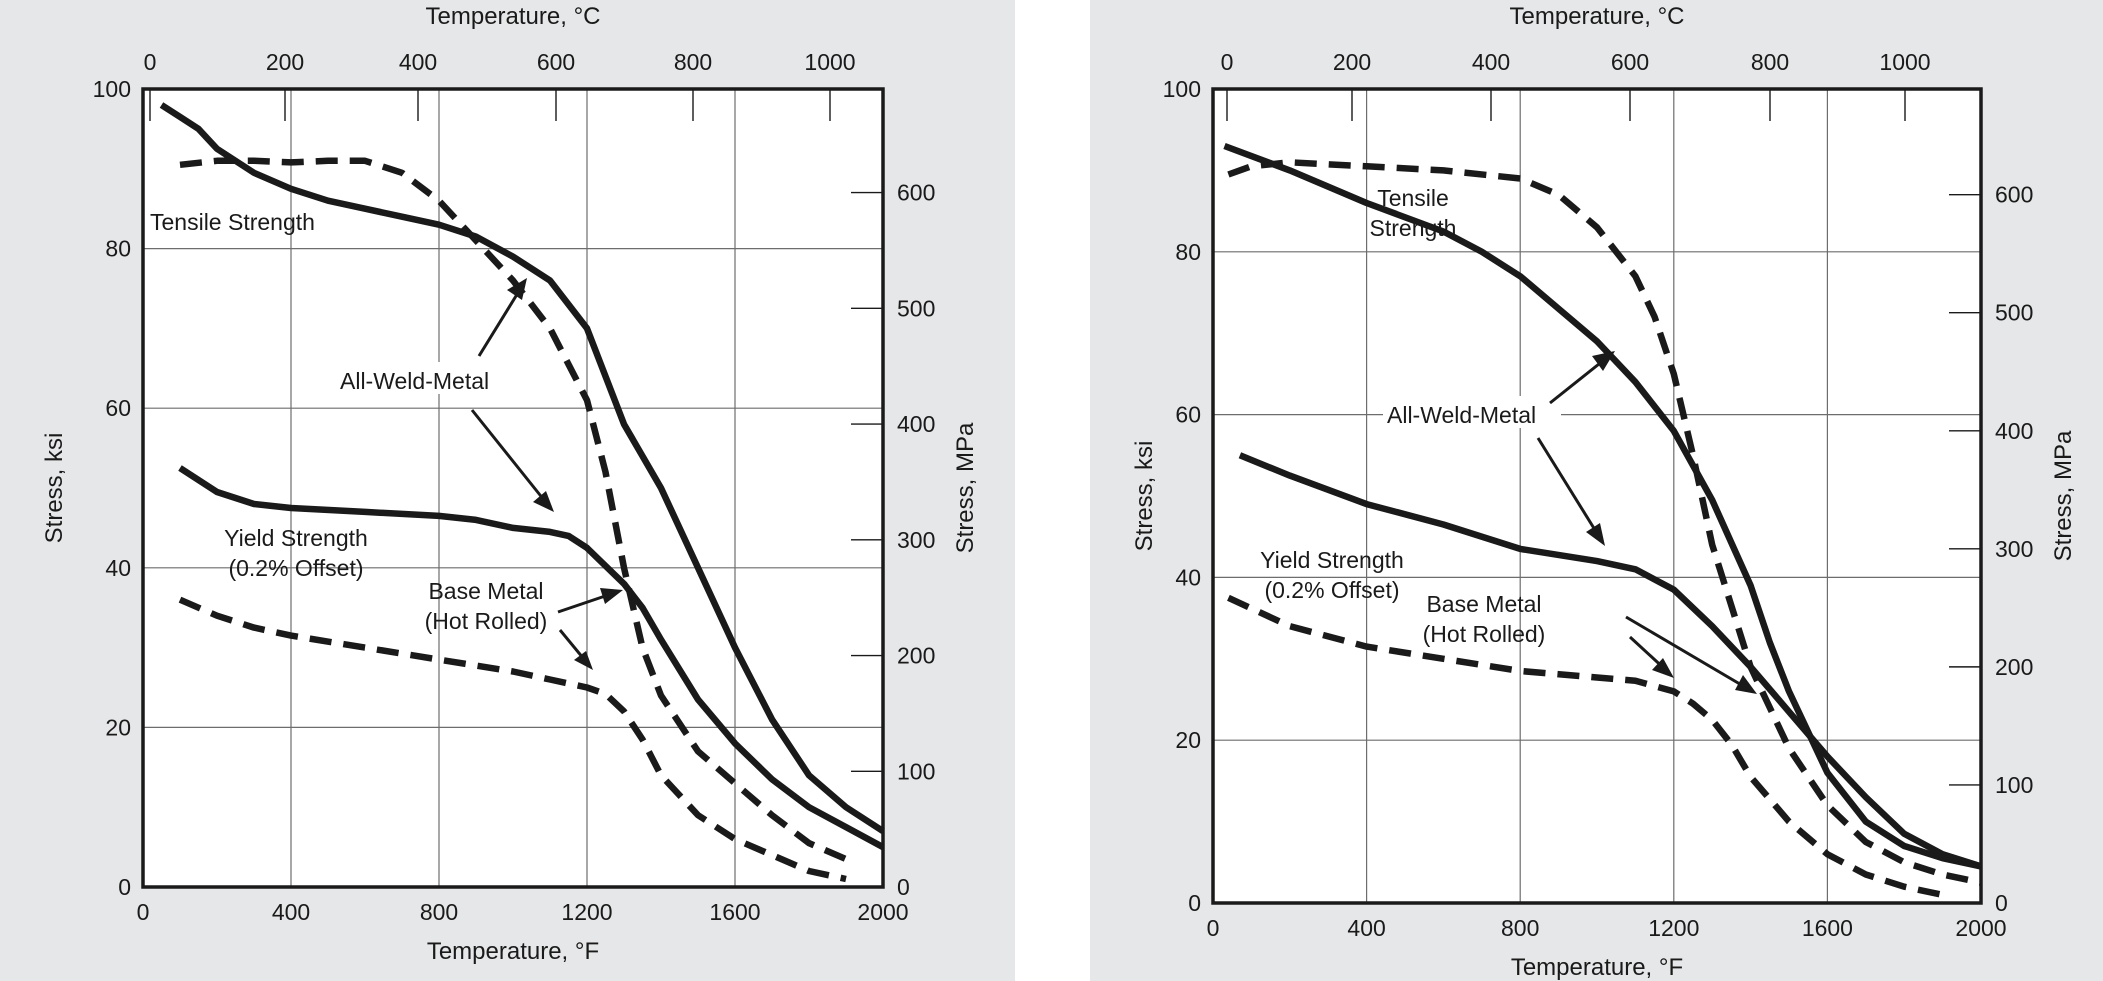 The image size is (2103, 981). What do you see at coordinates (1413, 228) in the screenshot?
I see `label-strength: Strength` at bounding box center [1413, 228].